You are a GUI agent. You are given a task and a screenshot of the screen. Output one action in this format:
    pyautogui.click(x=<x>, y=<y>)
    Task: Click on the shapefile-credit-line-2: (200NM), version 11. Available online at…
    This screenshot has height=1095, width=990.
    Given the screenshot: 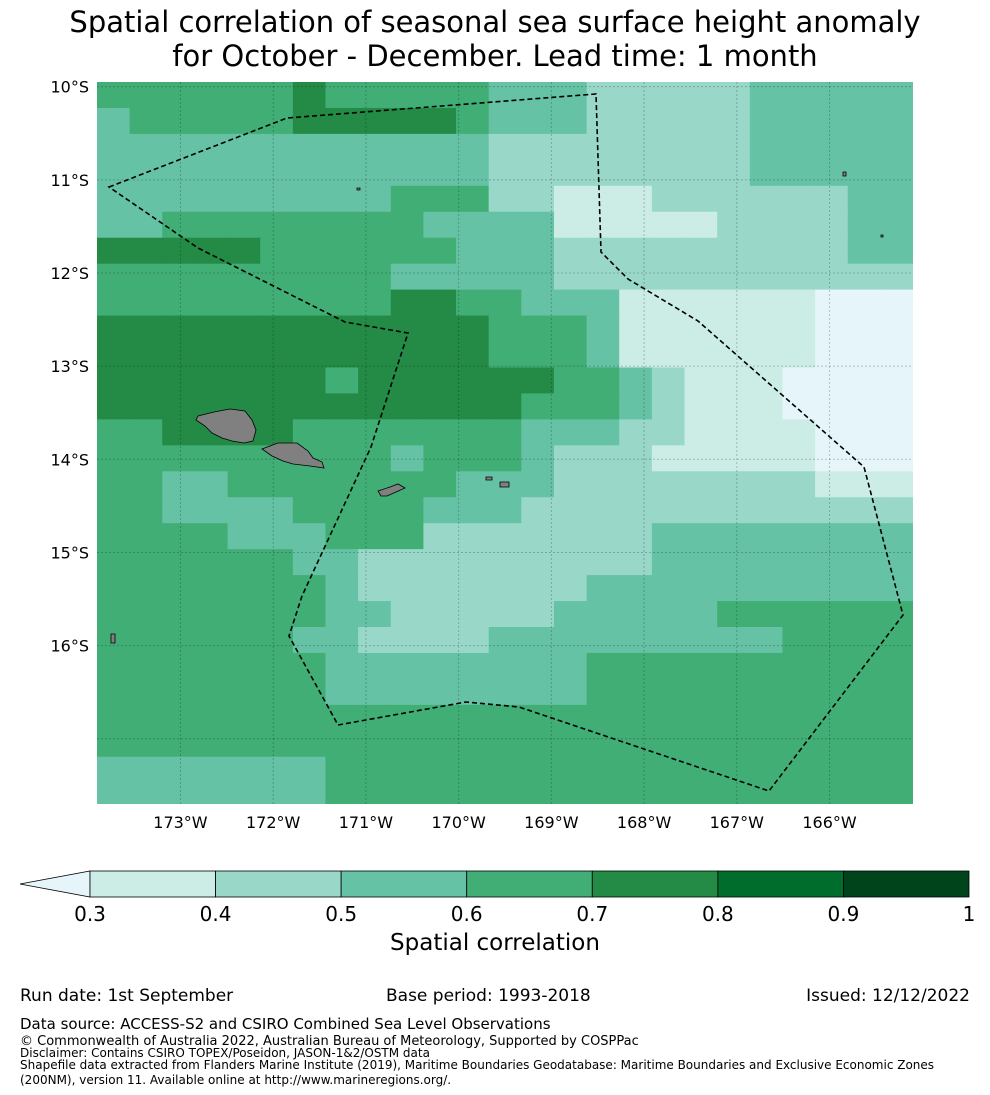 What is the action you would take?
    pyautogui.click(x=236, y=1080)
    